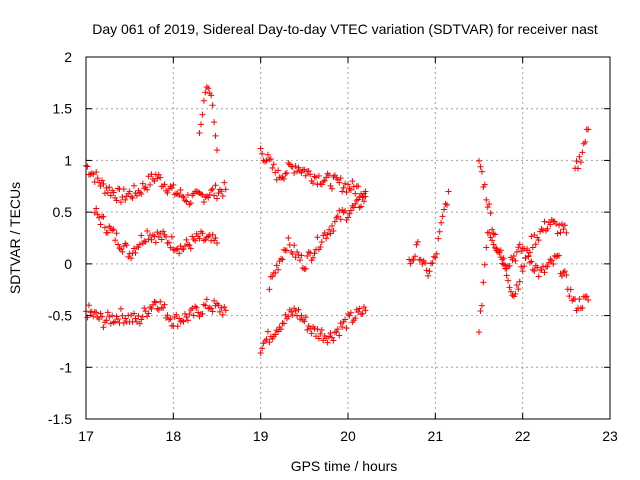 The image size is (640, 480). Describe the element at coordinates (436, 436) in the screenshot. I see `x-tick-label: 21` at that location.